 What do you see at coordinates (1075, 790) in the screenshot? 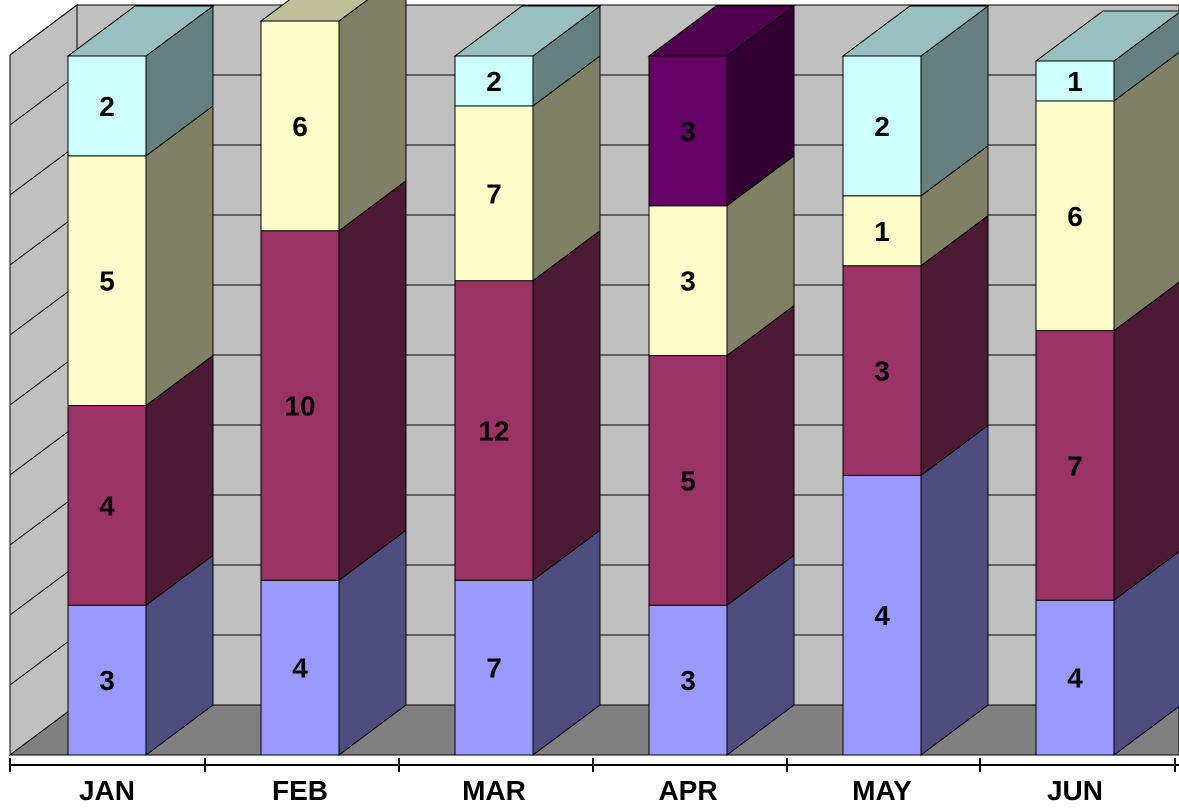
I see `x-tick-label: JUN` at bounding box center [1075, 790].